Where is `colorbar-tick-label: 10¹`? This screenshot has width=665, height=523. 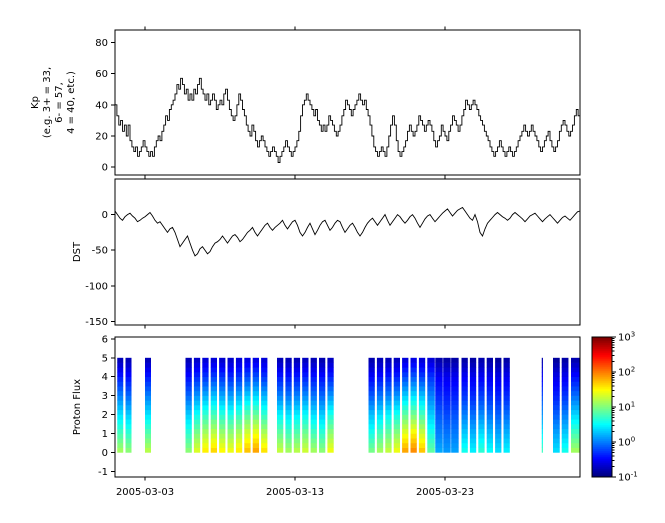
colorbar-tick-label: 10¹ is located at coordinates (626, 407).